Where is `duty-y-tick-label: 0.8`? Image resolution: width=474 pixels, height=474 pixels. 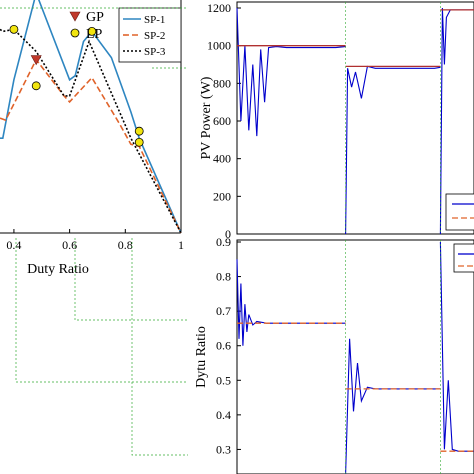 duty-y-tick-label: 0.8 is located at coordinates (223, 277).